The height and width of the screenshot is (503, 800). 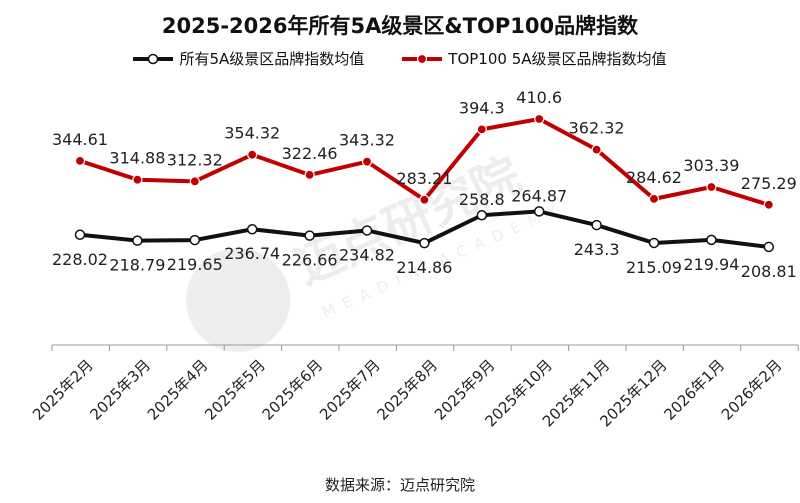 What do you see at coordinates (539, 195) in the screenshot?
I see `data-label-all: 264.87` at bounding box center [539, 195].